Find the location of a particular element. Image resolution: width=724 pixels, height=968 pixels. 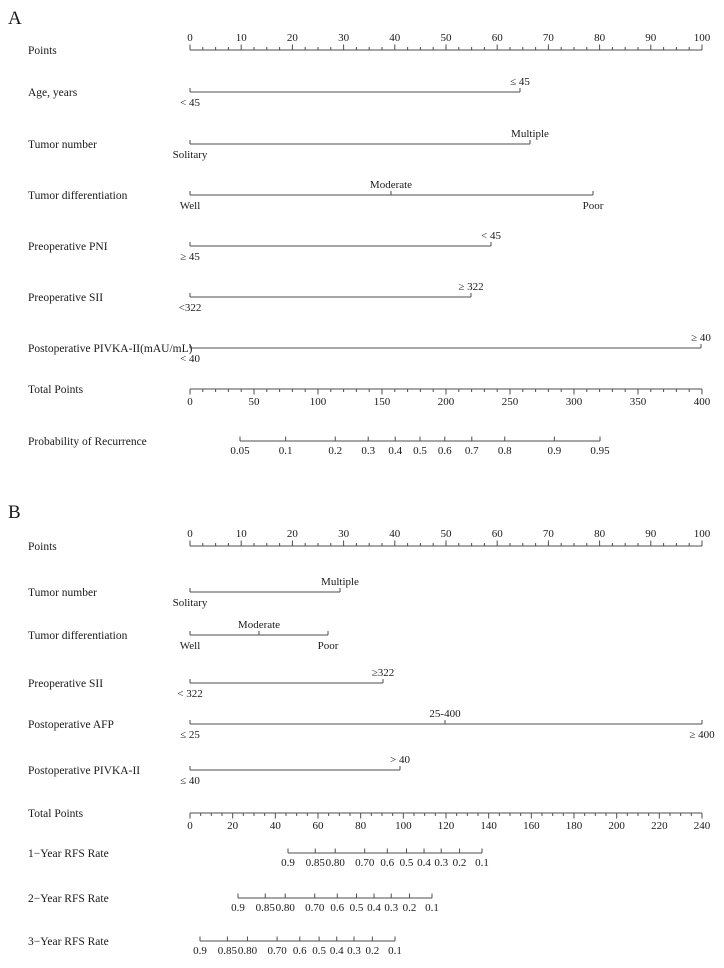

row-label: Total Points is located at coordinates (56, 390).